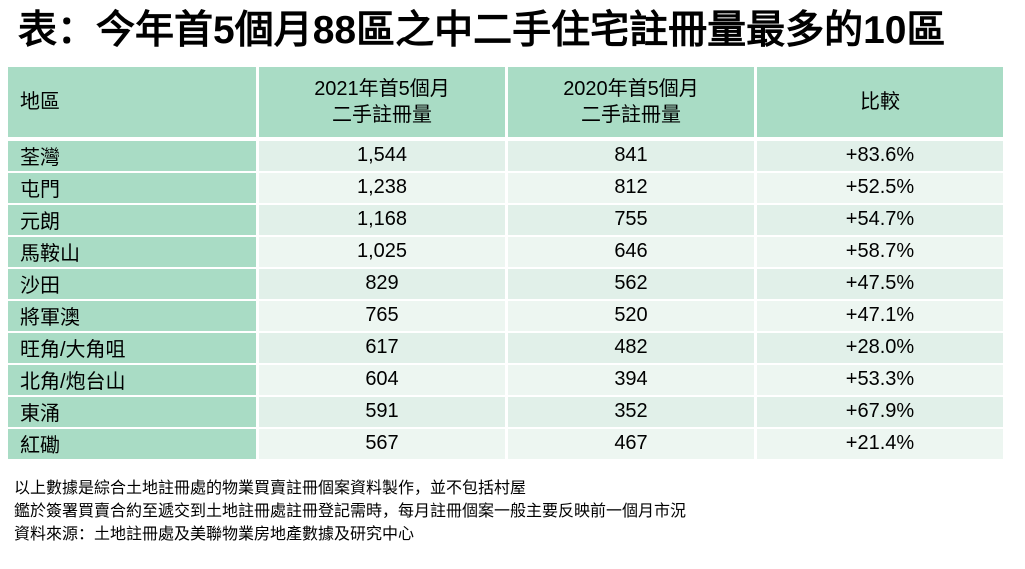 The image size is (1025, 569). What do you see at coordinates (382, 411) in the screenshot?
I see `cell-2021: 591` at bounding box center [382, 411].